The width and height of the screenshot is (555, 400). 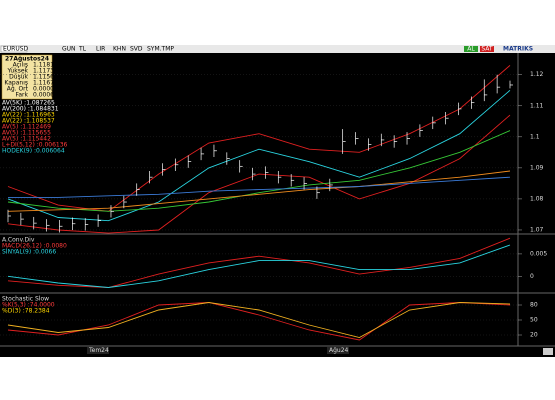 I want to click on y-tick-label: 1.08, so click(x=537, y=198).